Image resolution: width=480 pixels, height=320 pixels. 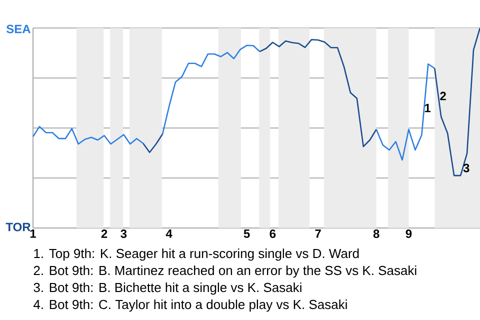 What do you see at coordinates (123, 234) in the screenshot?
I see `x-tick-label: 3` at bounding box center [123, 234].